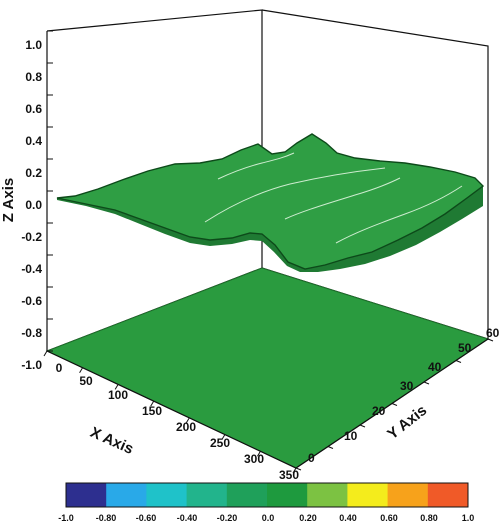 This screenshot has width=503, height=529. What do you see at coordinates (465, 348) in the screenshot?
I see `y-tick-label: 50` at bounding box center [465, 348].